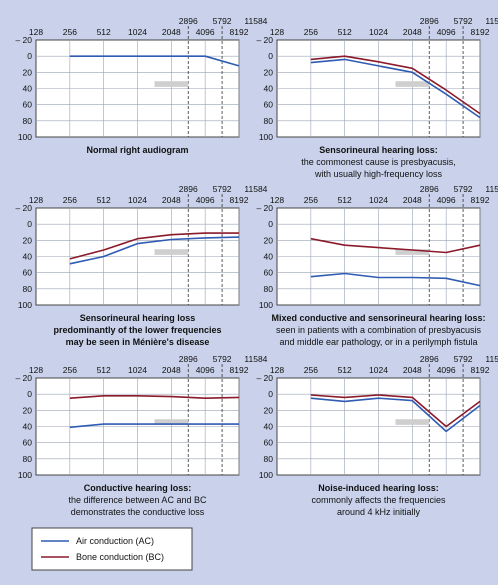  Describe the element at coordinates (138, 318) in the screenshot. I see `caption-line: Sensorineural hearing loss` at that location.